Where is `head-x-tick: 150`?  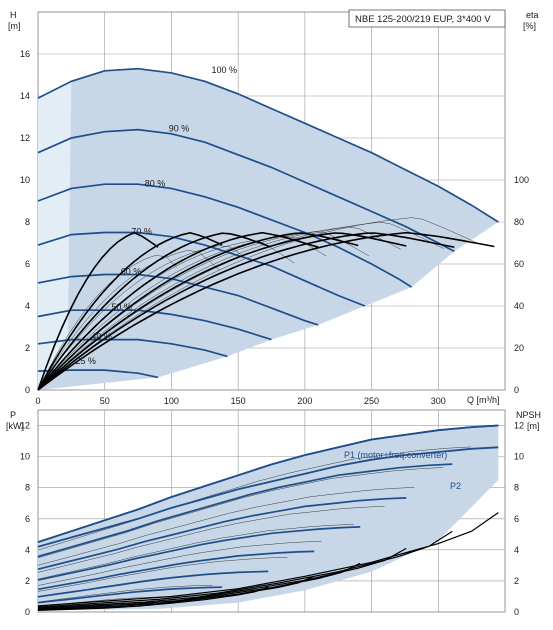 head-x-tick: 150 is located at coordinates (238, 401).